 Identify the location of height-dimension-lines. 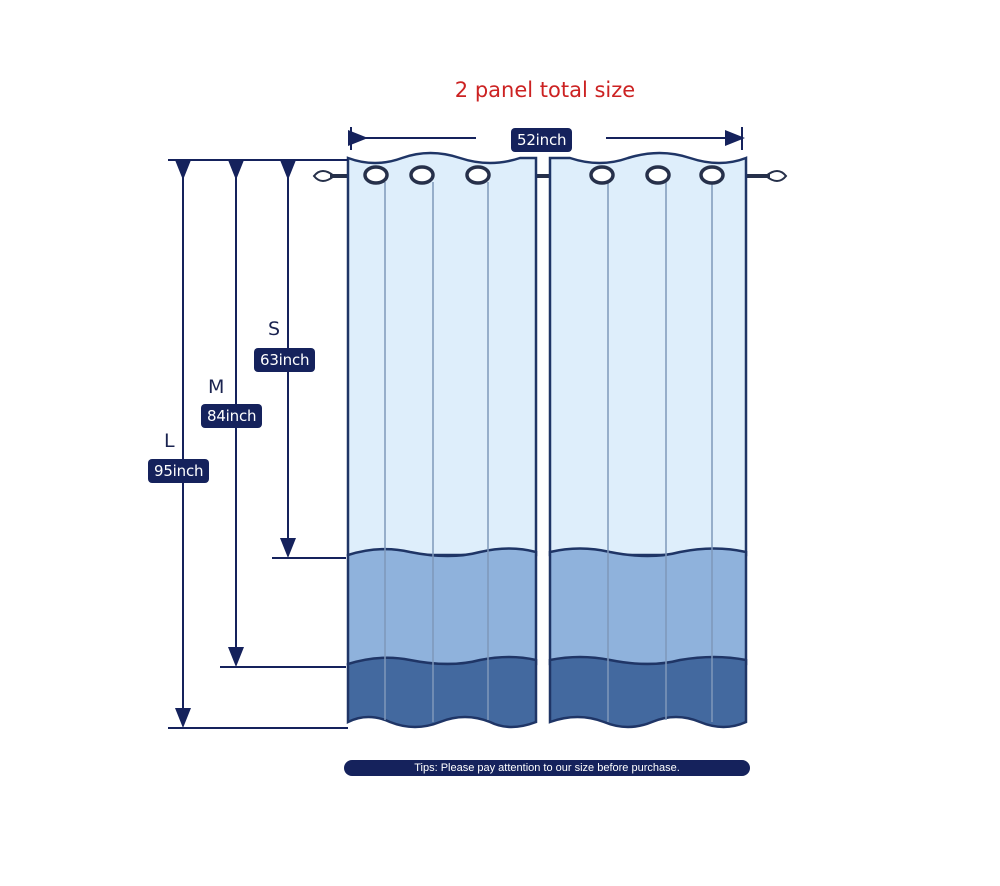
(258, 444).